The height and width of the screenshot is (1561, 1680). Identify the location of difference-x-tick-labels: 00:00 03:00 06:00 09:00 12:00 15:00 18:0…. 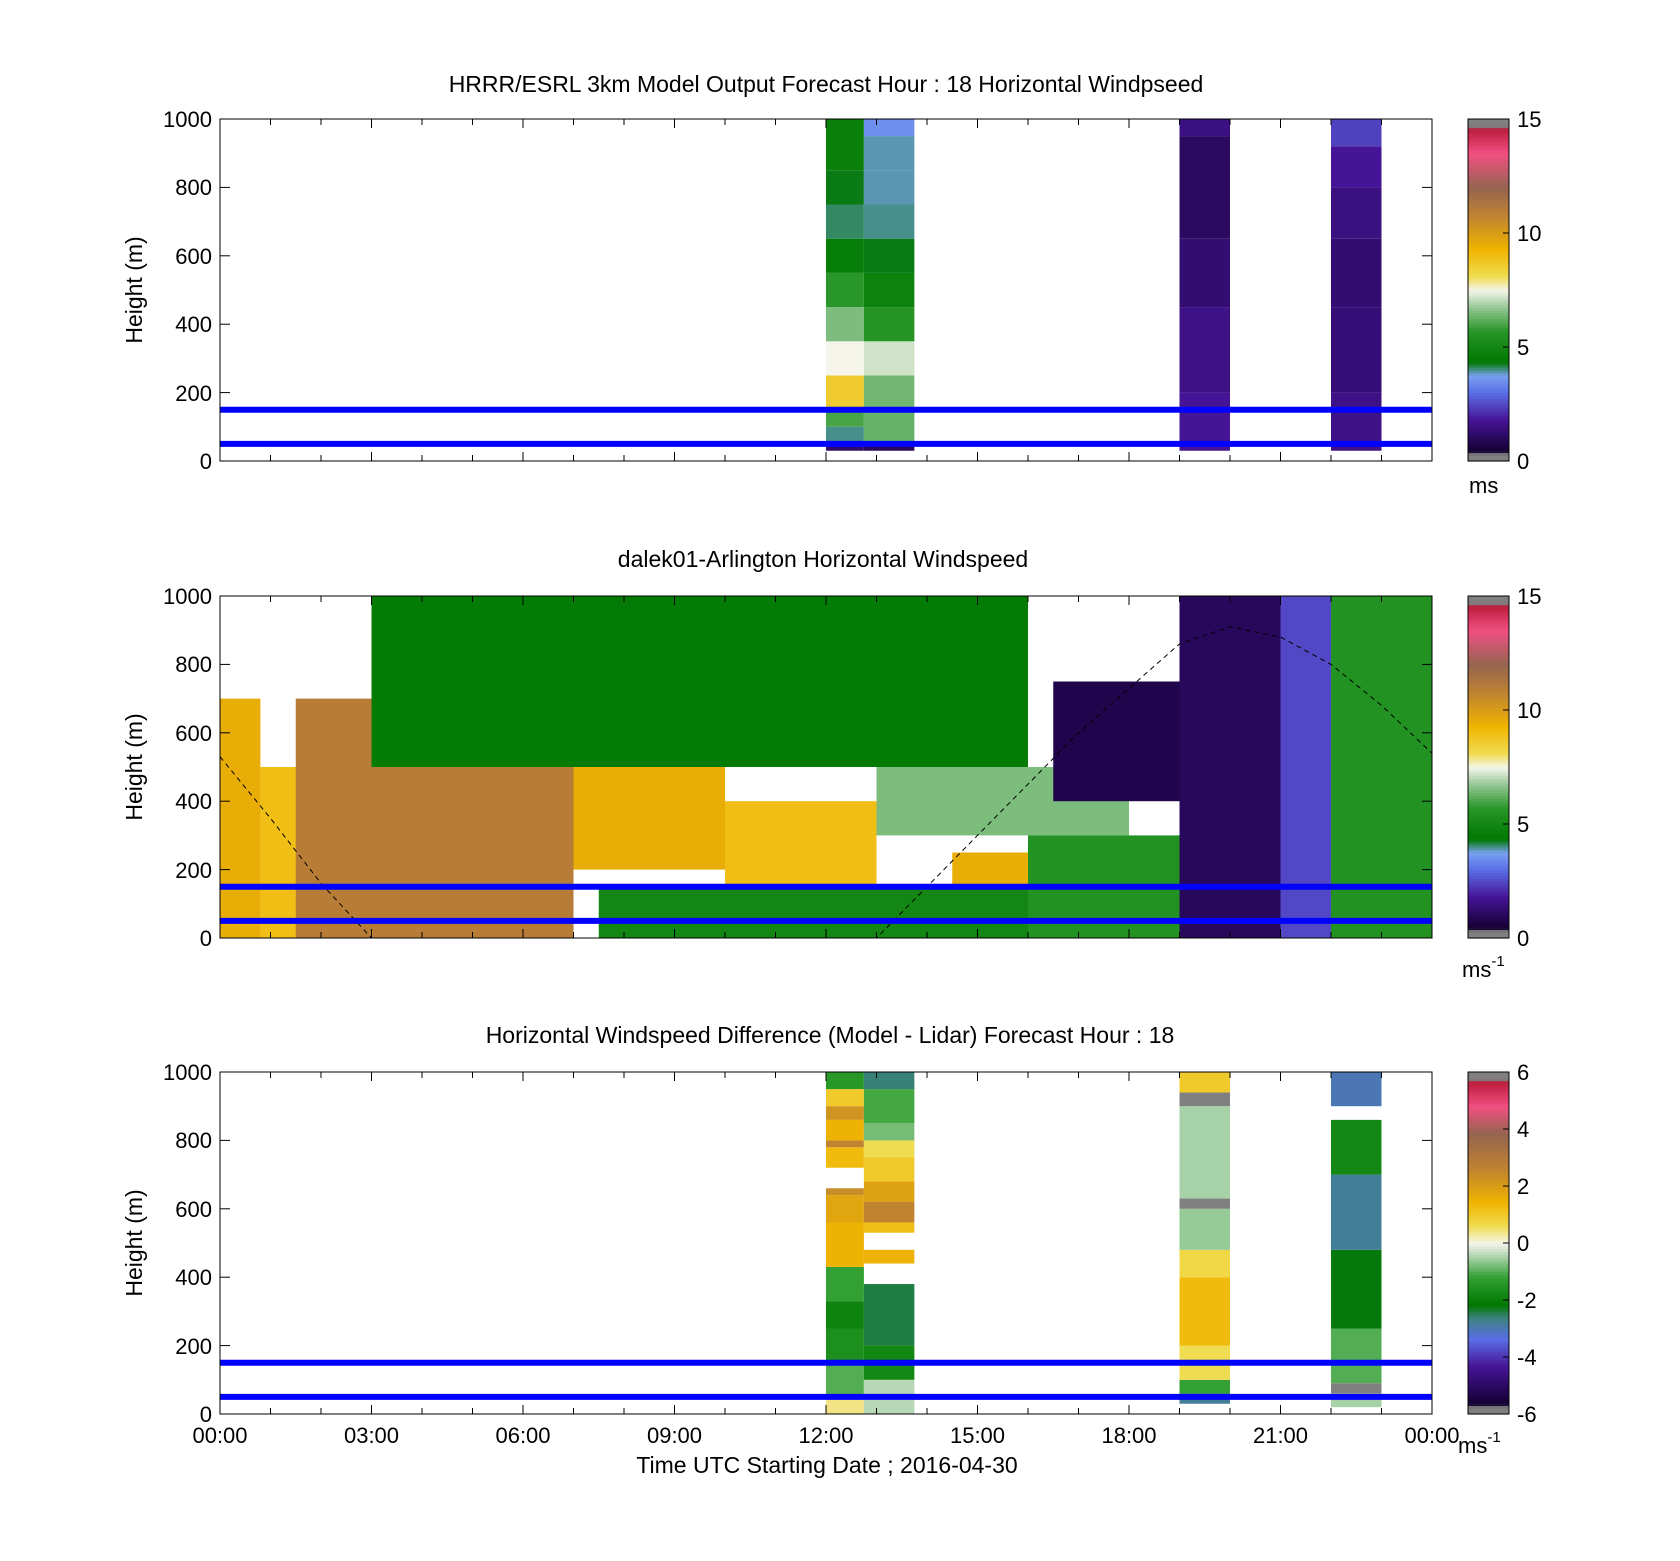
(825, 1435).